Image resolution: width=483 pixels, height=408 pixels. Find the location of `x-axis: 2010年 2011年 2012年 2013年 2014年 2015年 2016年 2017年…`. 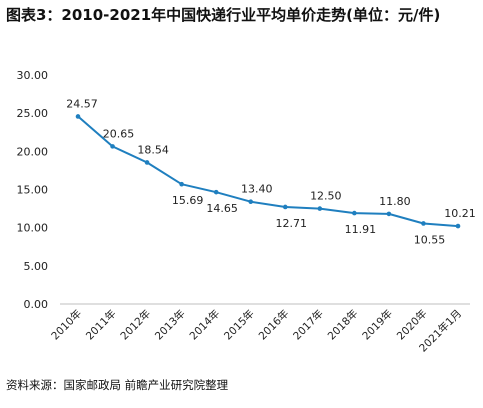

x-axis: 2010年 2011年 2012年 2013年 2014年 2015年 2016年 2017年… is located at coordinates (259, 329).